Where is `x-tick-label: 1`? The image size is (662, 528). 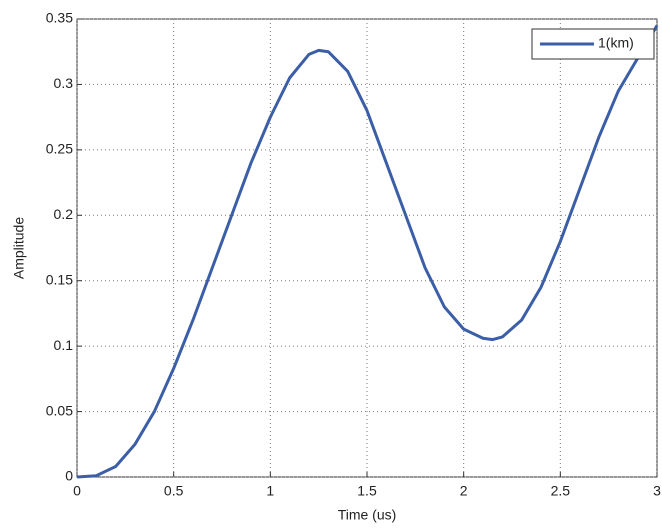 x-tick-label: 1 is located at coordinates (270, 491).